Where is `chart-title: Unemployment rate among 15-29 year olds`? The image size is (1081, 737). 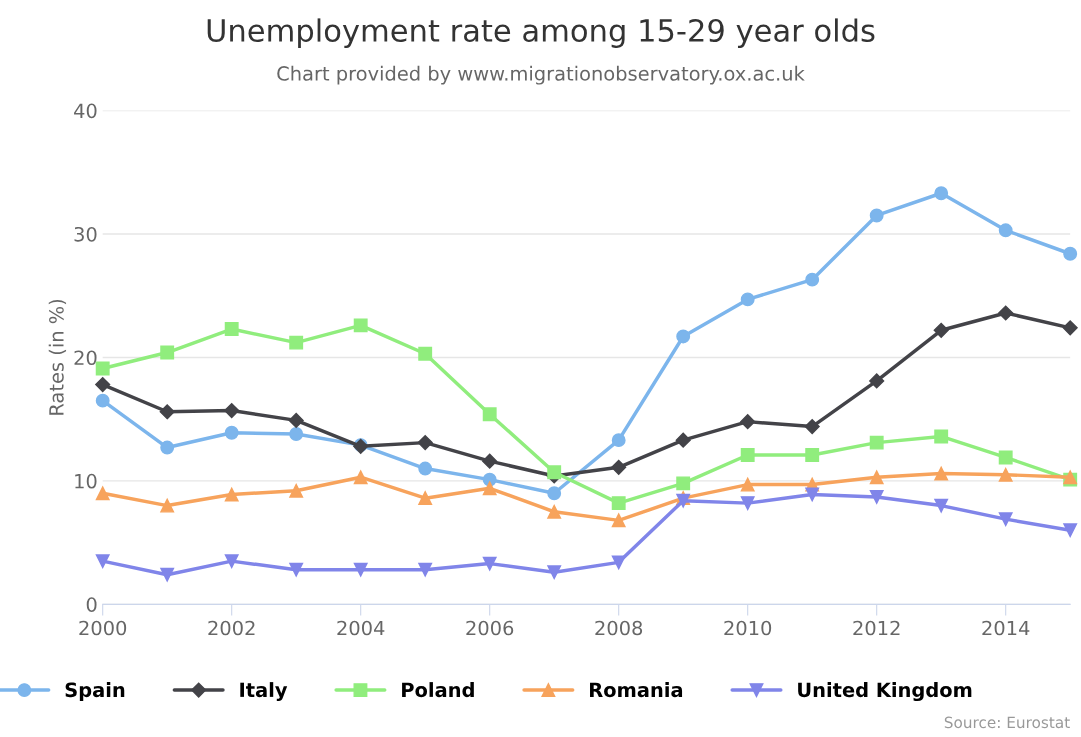
chart-title: Unemployment rate among 15-29 year olds is located at coordinates (541, 33).